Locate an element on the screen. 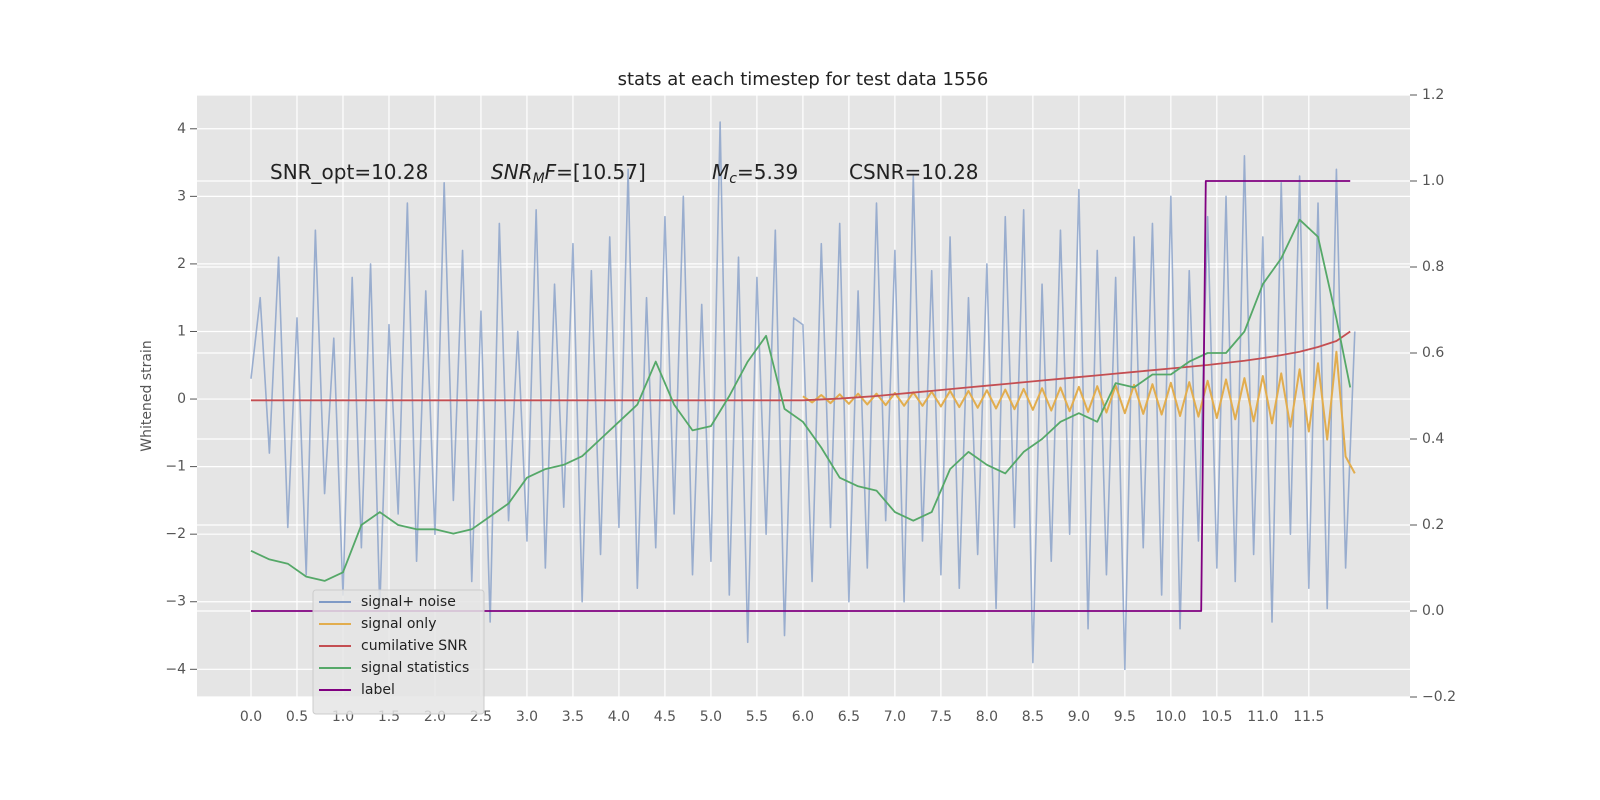  y2-tick-label: −0.2 is located at coordinates (1439, 697).